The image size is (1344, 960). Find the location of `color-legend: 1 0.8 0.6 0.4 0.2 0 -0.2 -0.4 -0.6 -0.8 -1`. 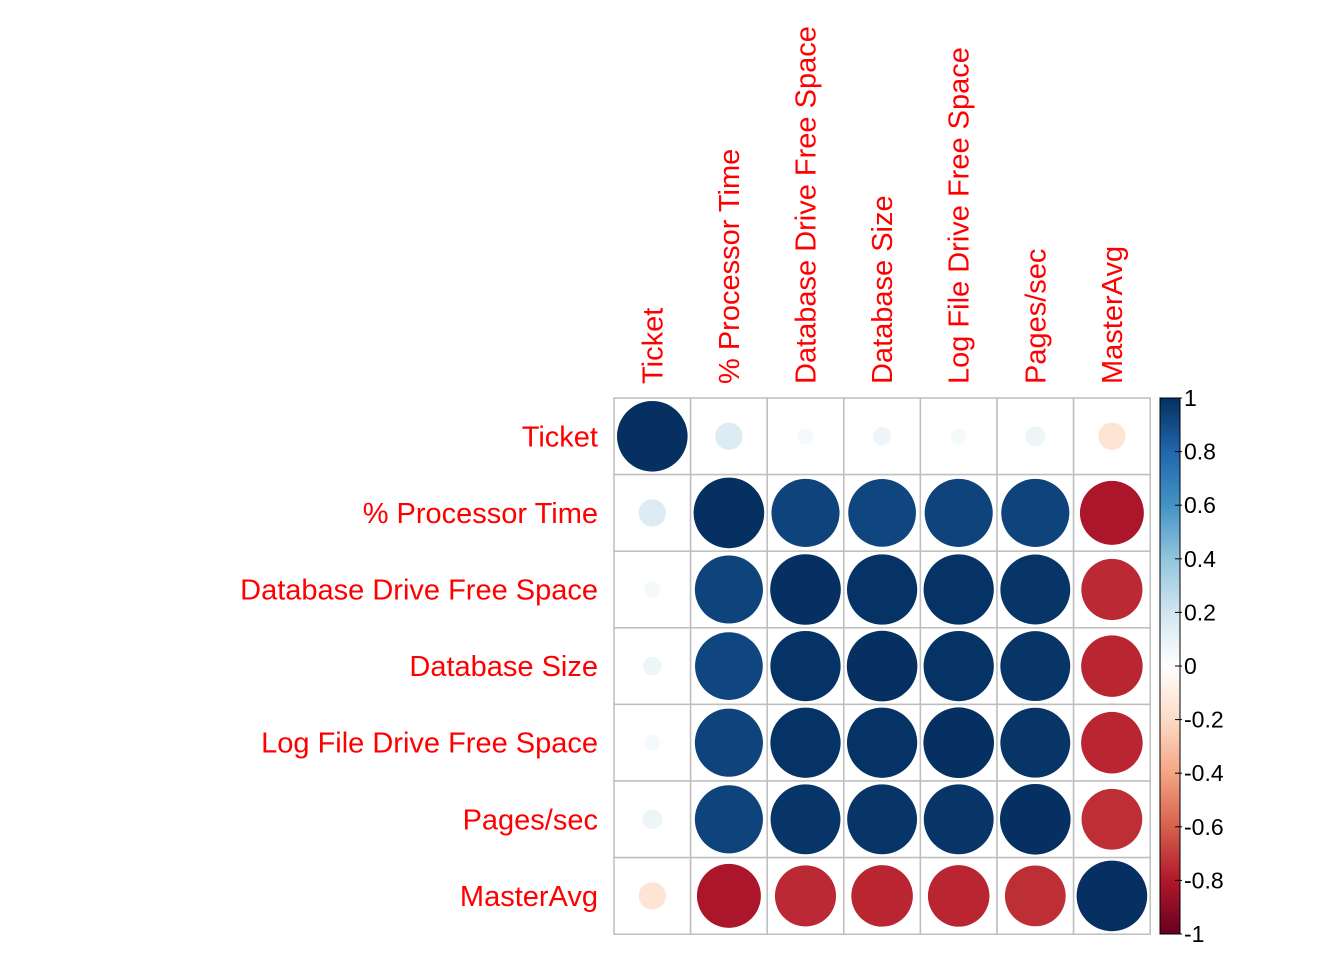

color-legend: 1 0.8 0.6 0.4 0.2 0 -0.2 -0.4 -0.6 -0.8 -1 is located at coordinates (1191, 666).